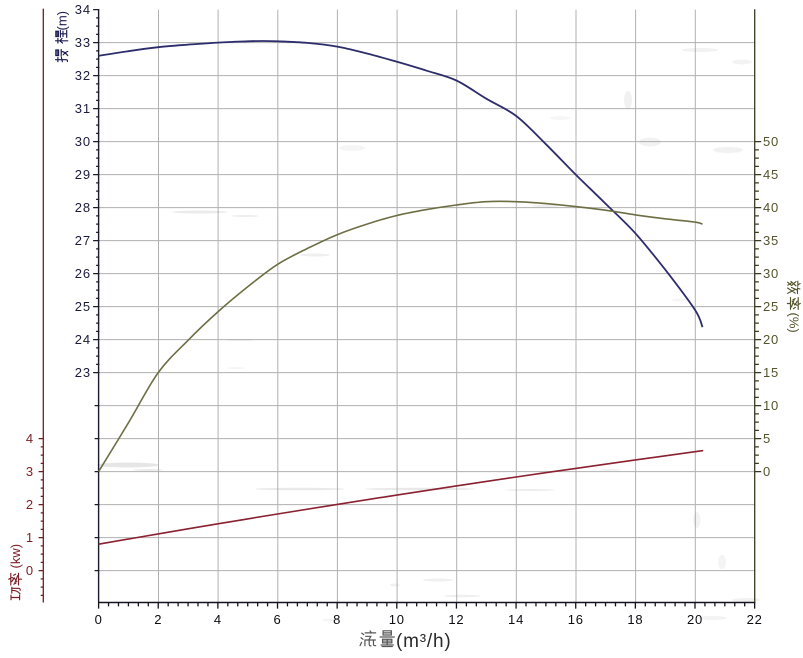 The image size is (803, 658). Describe the element at coordinates (61, 21) in the screenshot. I see `svg-text: (m)` at that location.